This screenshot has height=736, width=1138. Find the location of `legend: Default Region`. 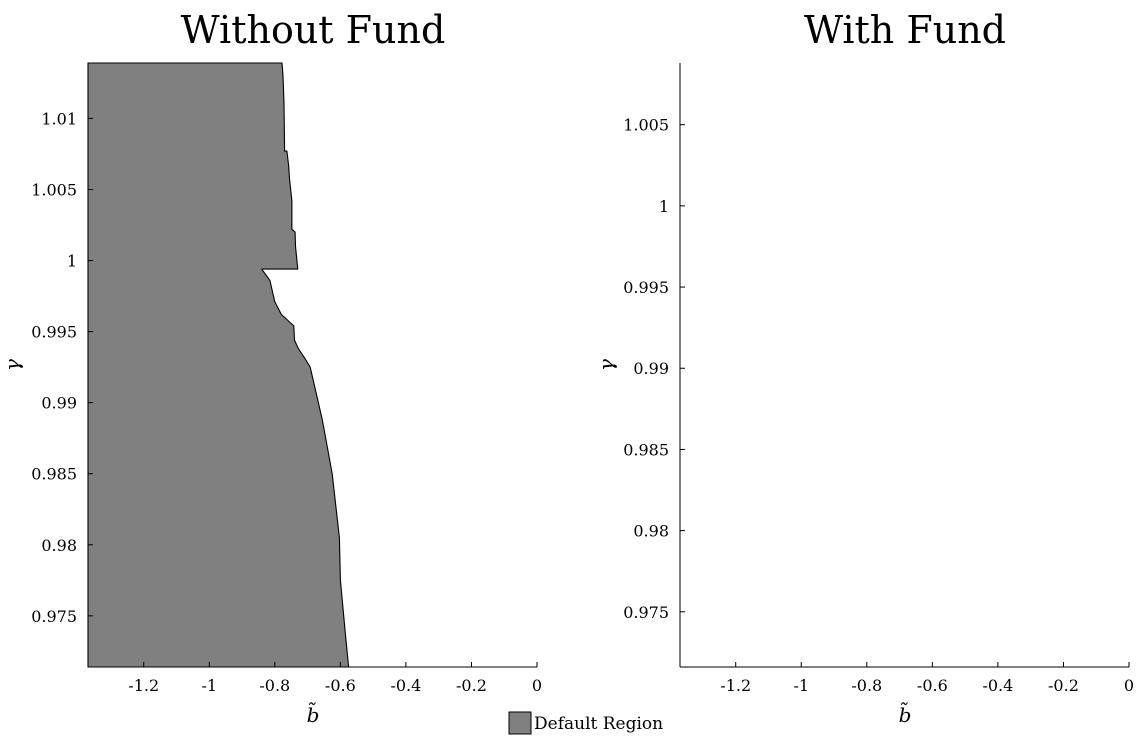

legend: Default Region is located at coordinates (585, 723).